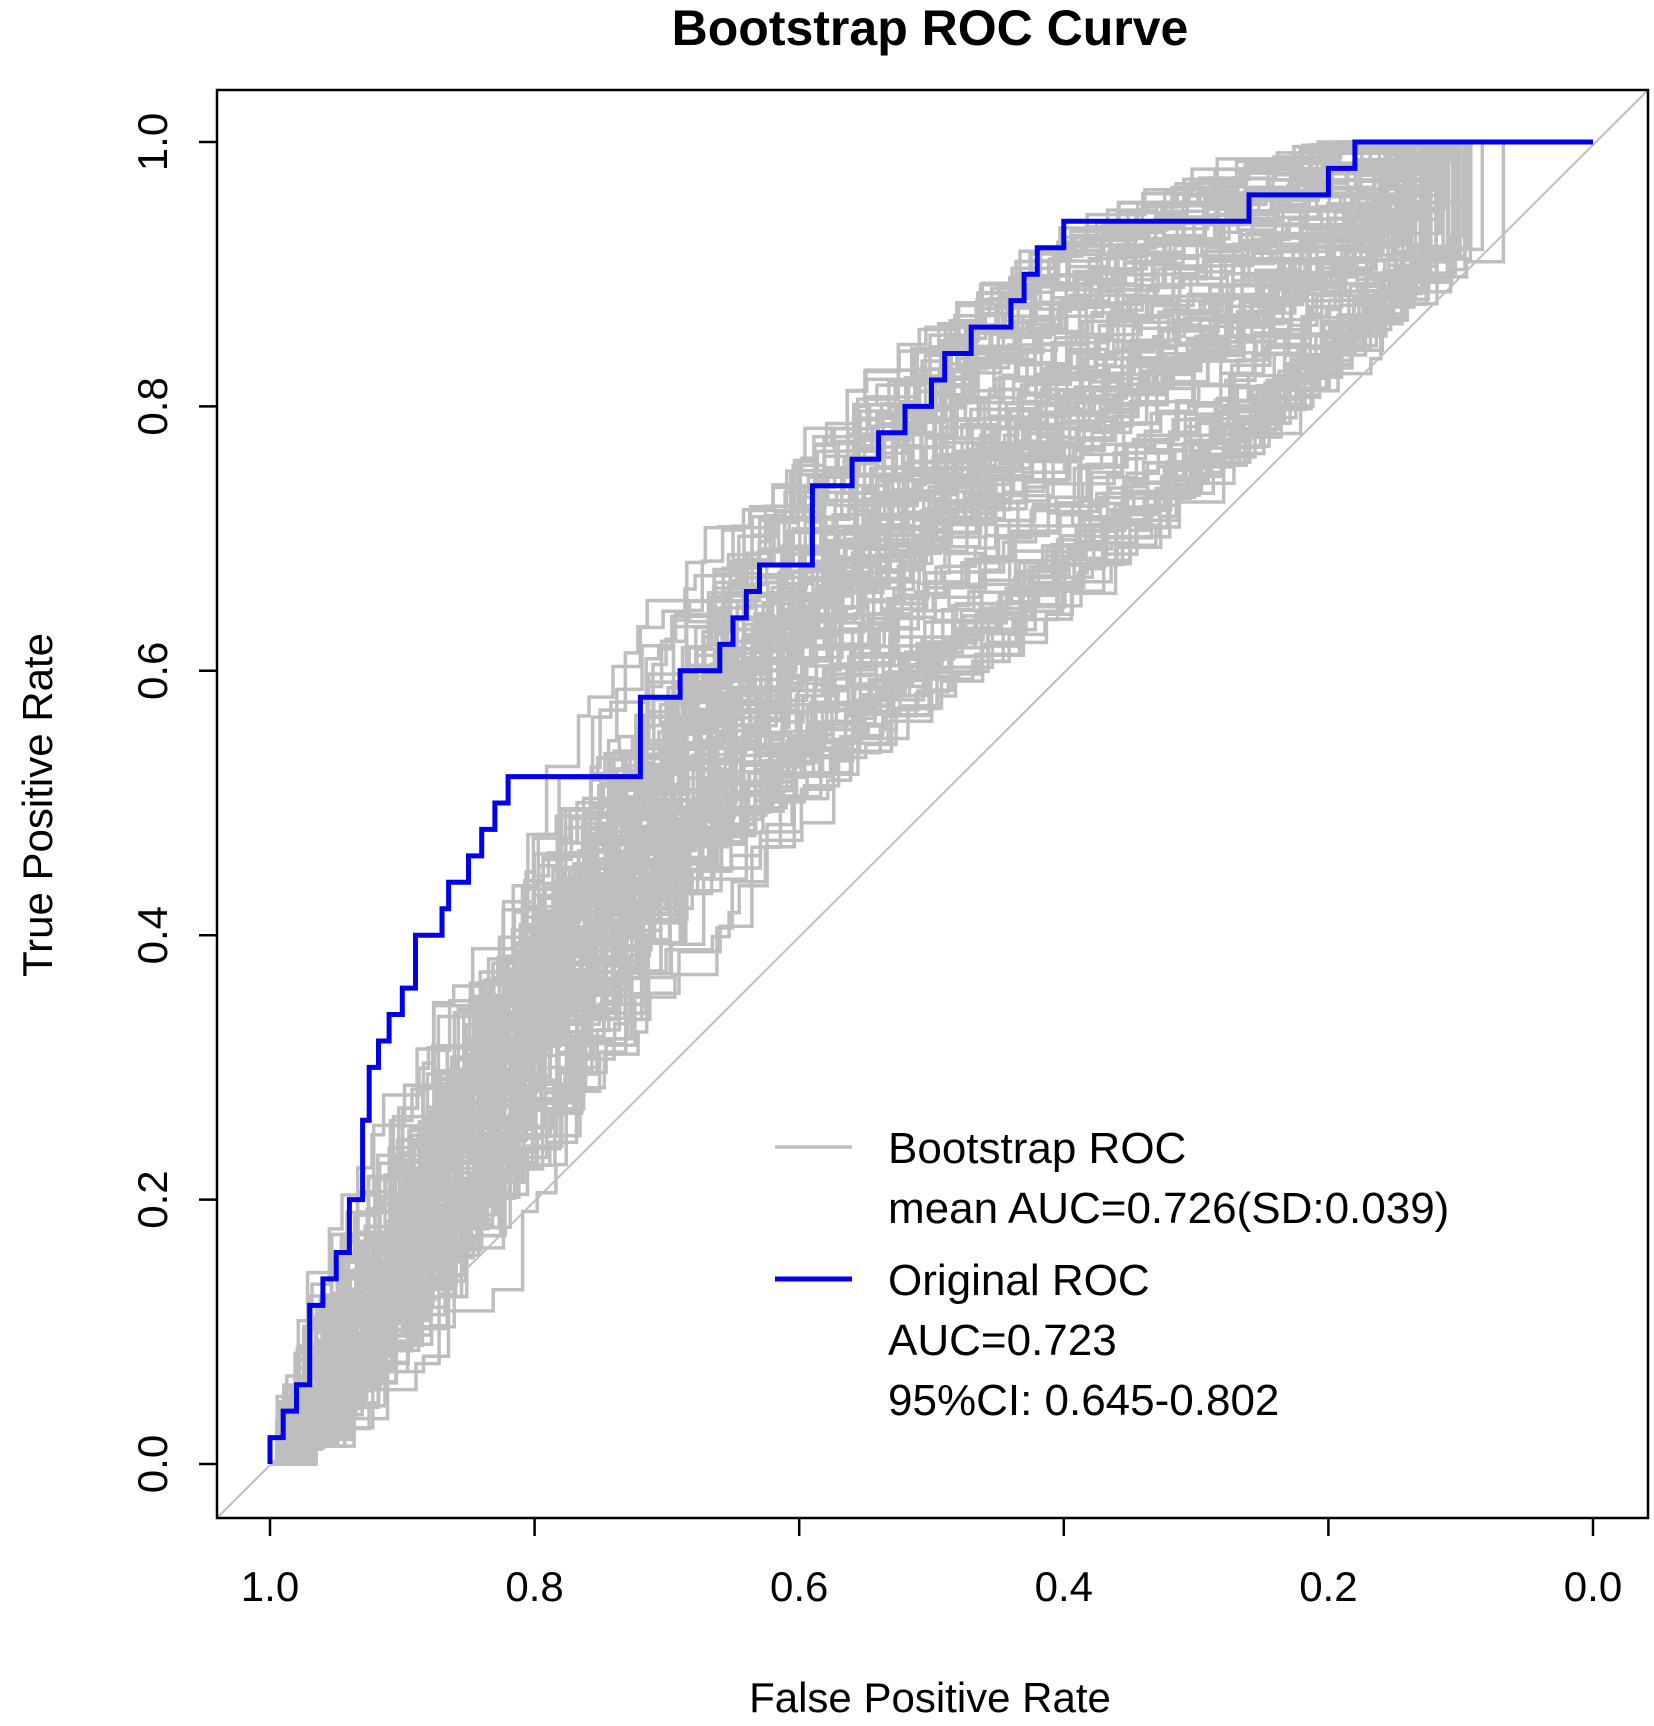 The image size is (1654, 1726). What do you see at coordinates (270, 1586) in the screenshot?
I see `x-tick-label: 1.0` at bounding box center [270, 1586].